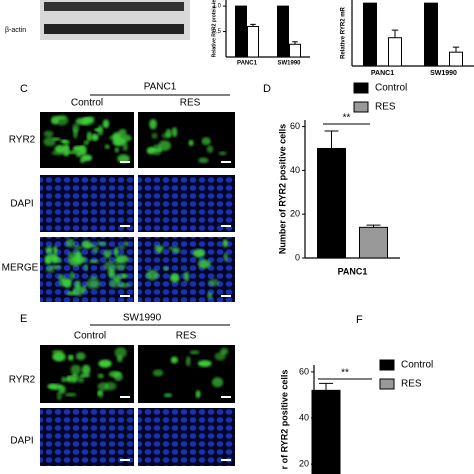 The height and width of the screenshot is (474, 474). I want to click on y-tick-label: 60, so click(295, 126).